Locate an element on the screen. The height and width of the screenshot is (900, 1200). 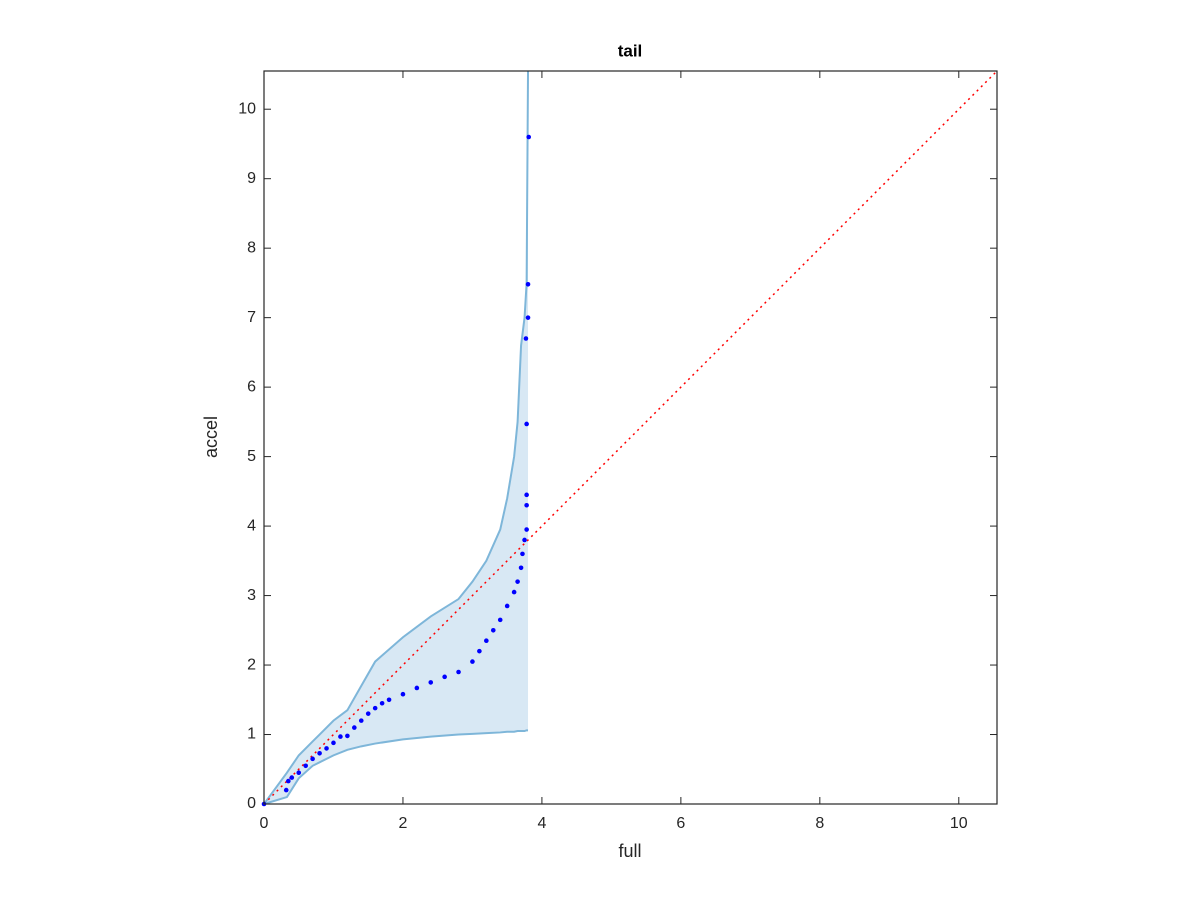
chart-title: tail is located at coordinates (630, 50).